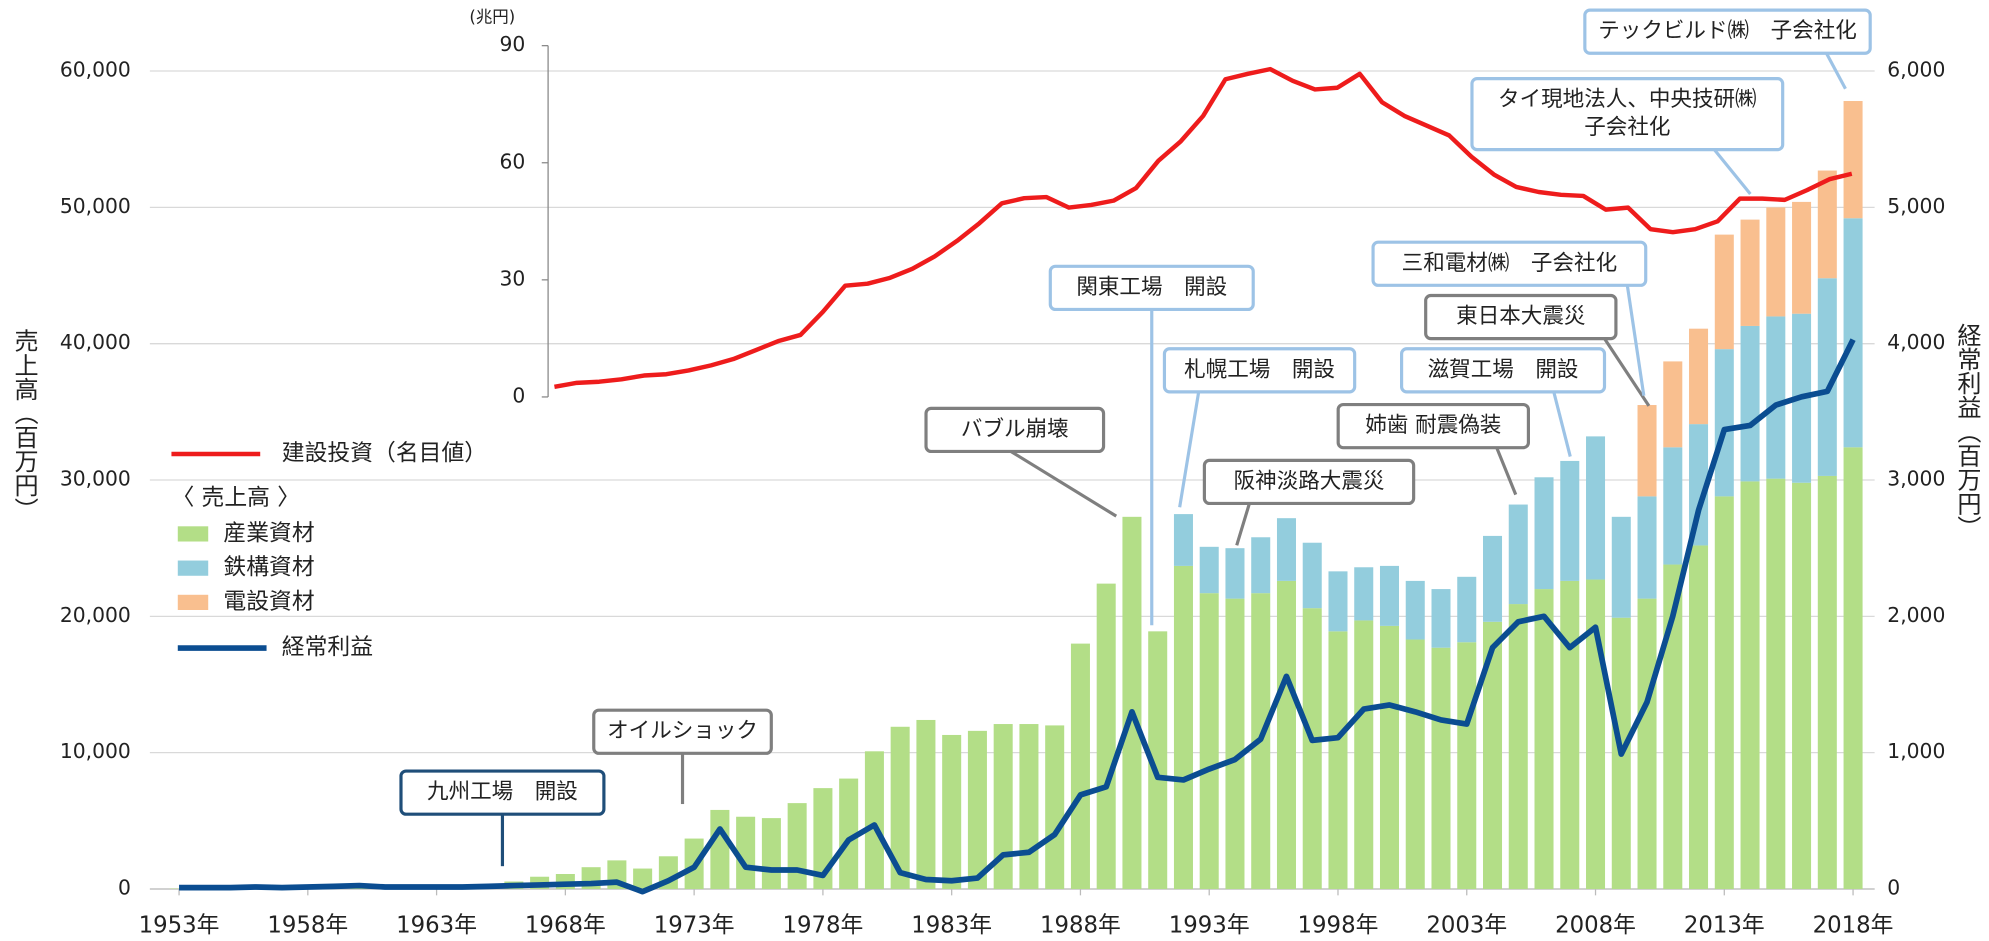  I want to click on x-tick-label: 2008年, so click(1595, 925).